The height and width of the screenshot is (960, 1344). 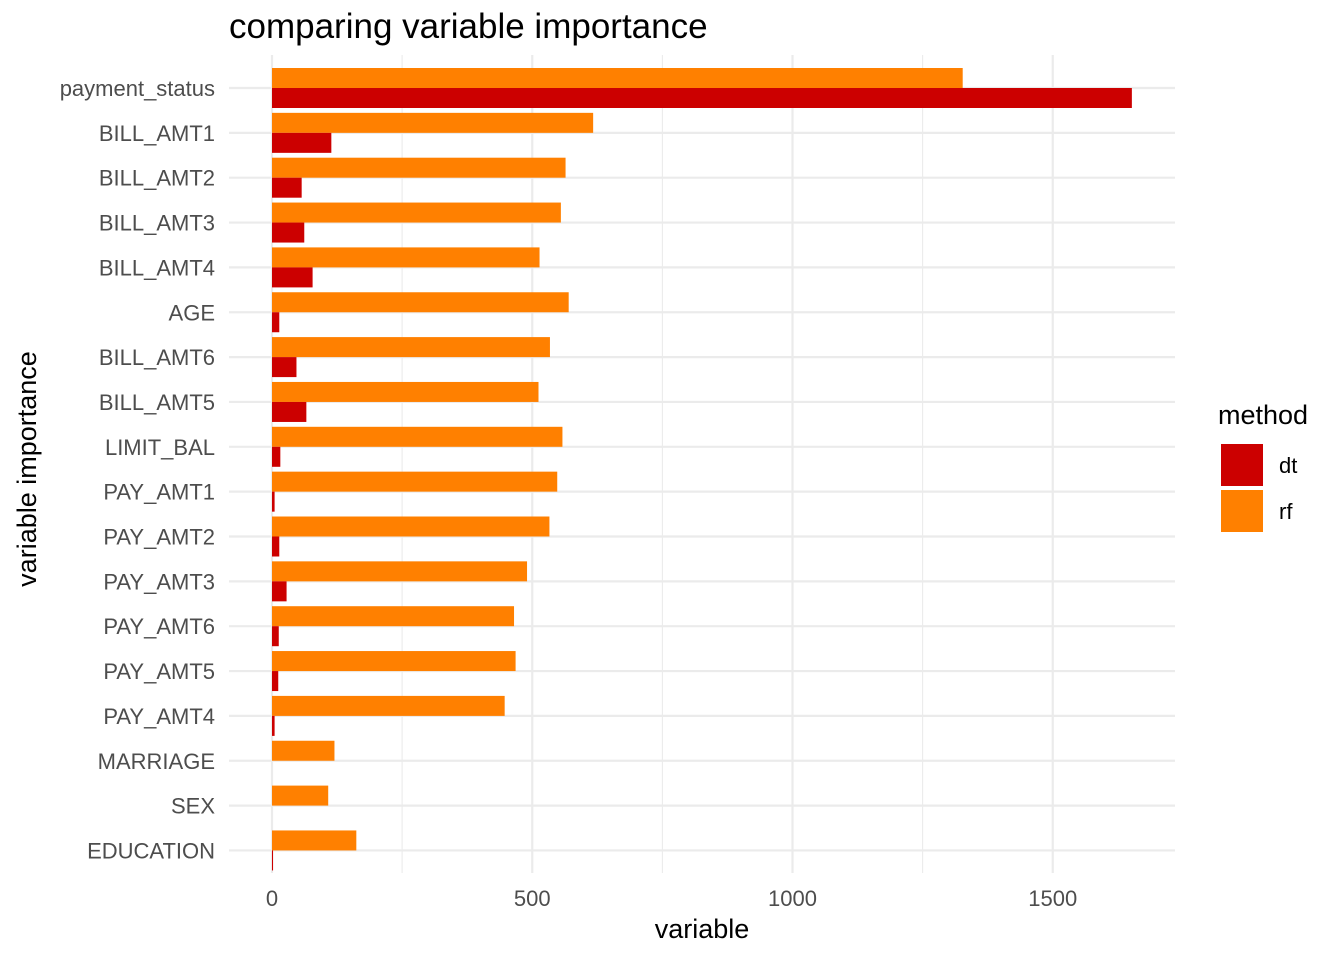 I want to click on y-tick-label: PAY_AMT4, so click(x=159, y=716).